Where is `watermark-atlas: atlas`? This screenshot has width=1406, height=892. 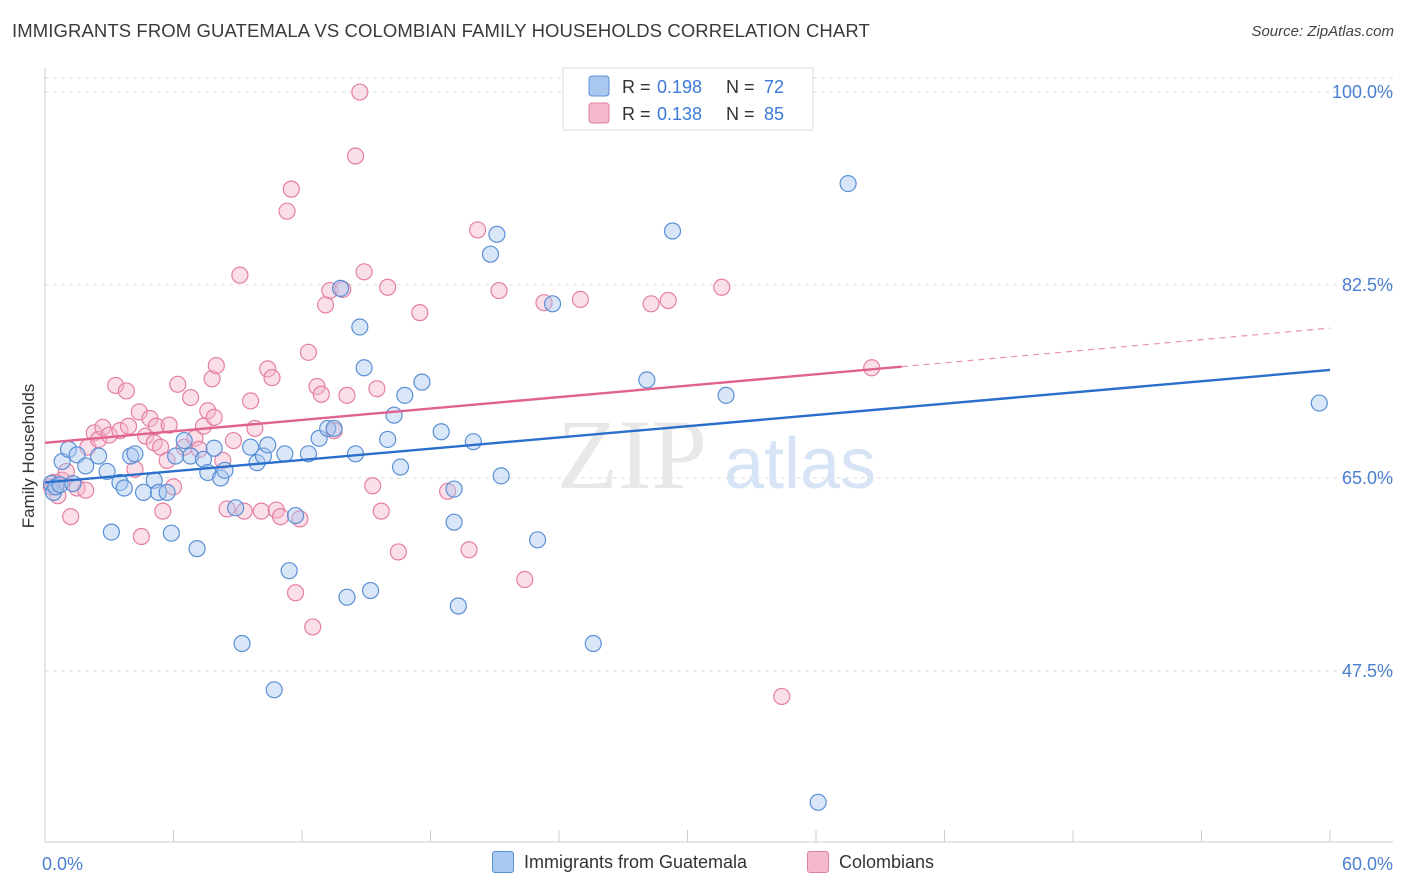 watermark-atlas: atlas is located at coordinates (800, 464).